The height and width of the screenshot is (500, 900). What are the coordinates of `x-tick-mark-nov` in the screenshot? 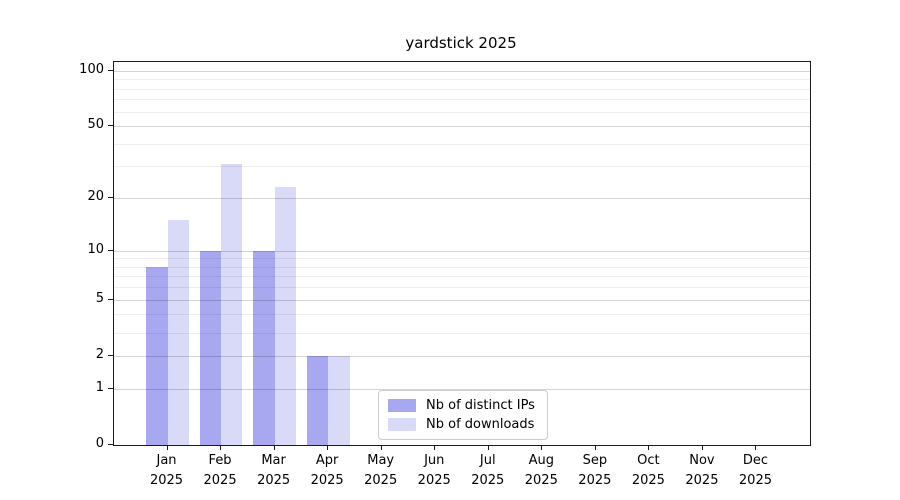 It's located at (702, 447).